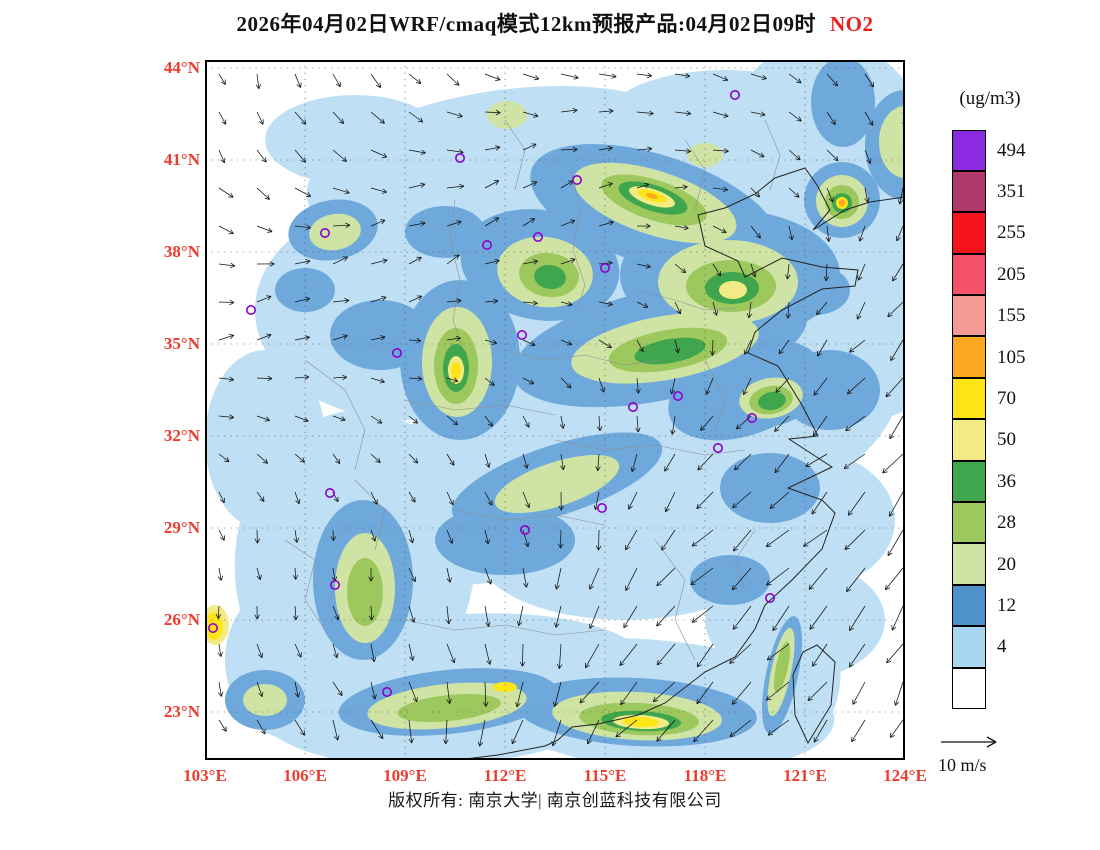  I want to click on wind-scale-label: 10 m/s, so click(962, 765).